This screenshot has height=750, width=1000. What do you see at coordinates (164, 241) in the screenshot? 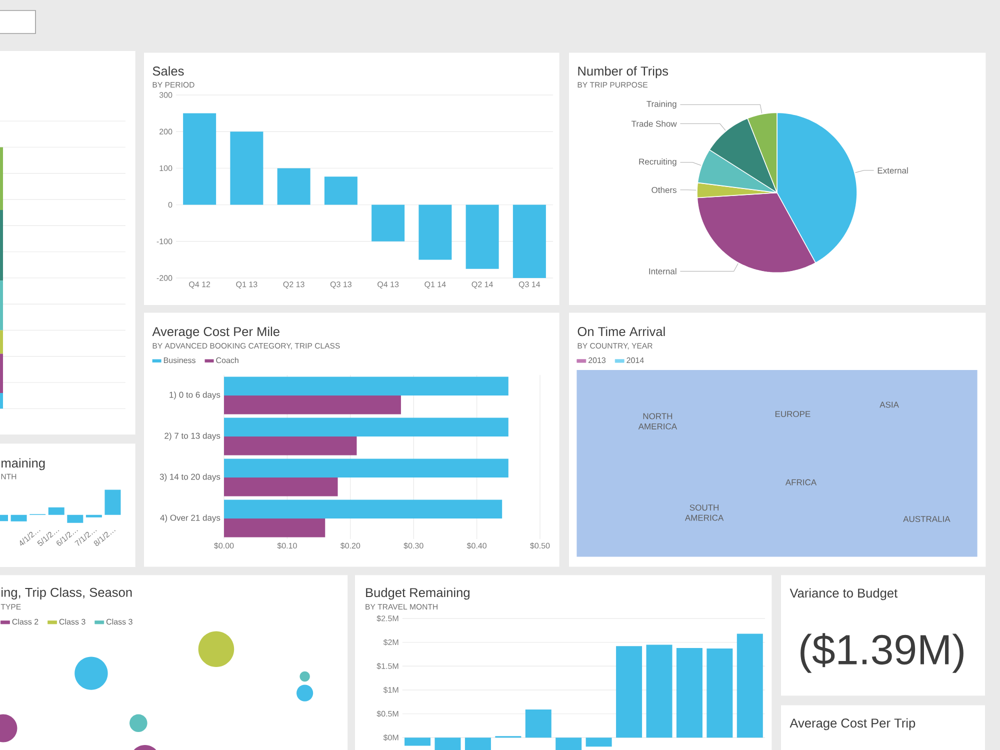
I see `y-tick-label: -100` at bounding box center [164, 241].